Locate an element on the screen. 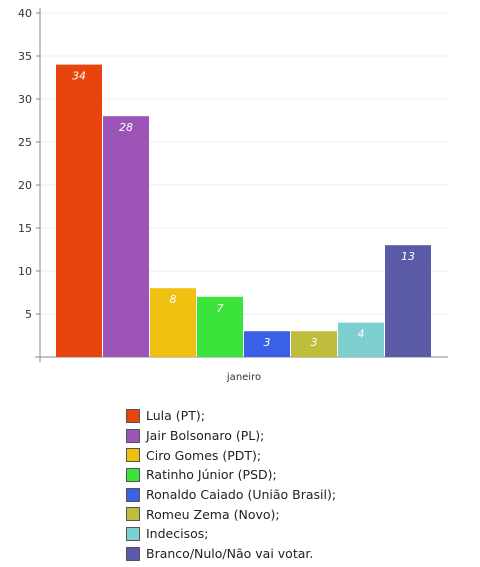 Image resolution: width=480 pixels, height=567 pixels. legend-label: Indecisos; is located at coordinates (177, 534).